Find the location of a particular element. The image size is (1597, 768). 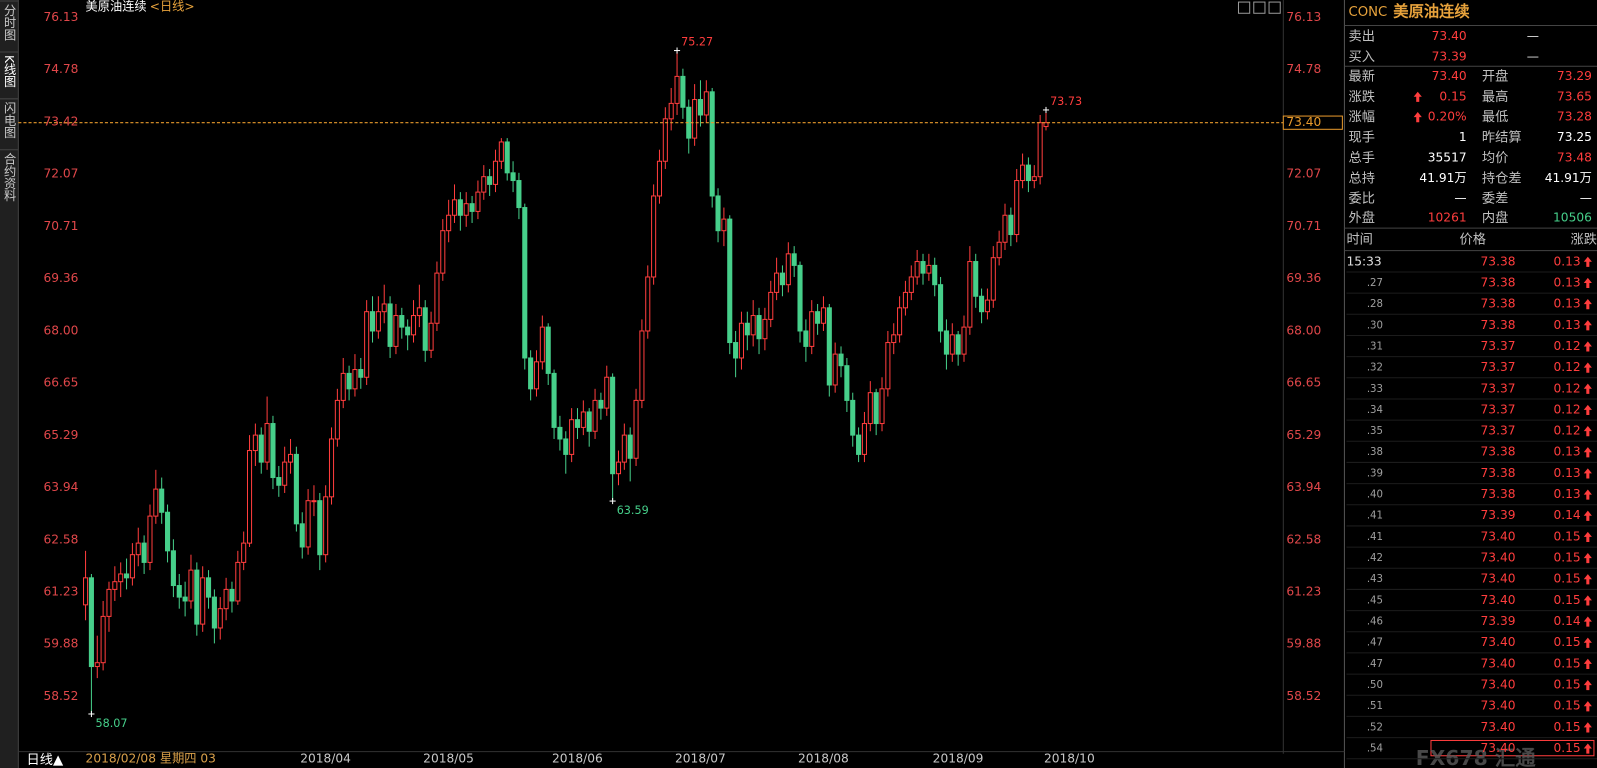

quote-value: 10506 is located at coordinates (1572, 217).